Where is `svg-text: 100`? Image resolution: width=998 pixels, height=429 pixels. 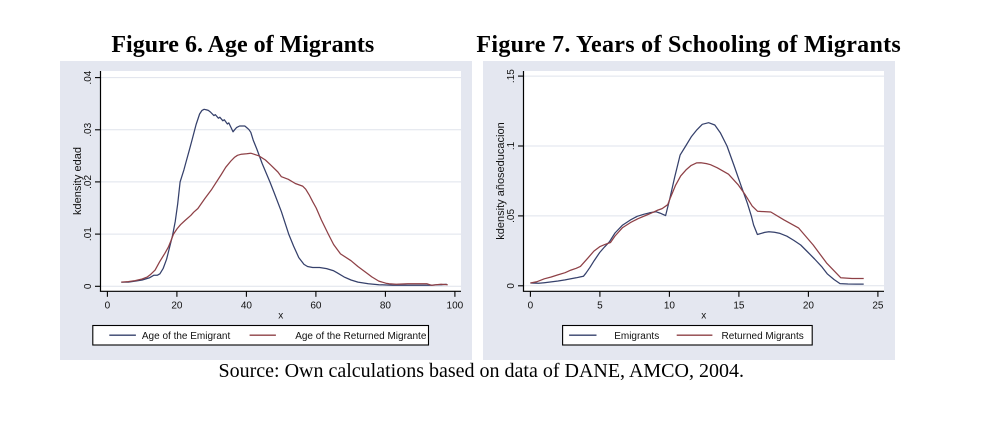
svg-text: 100 is located at coordinates (455, 306).